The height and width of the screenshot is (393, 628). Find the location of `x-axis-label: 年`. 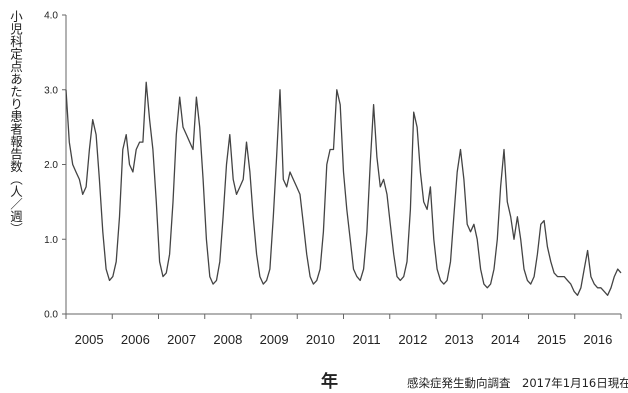

x-axis-label: 年 is located at coordinates (329, 382).